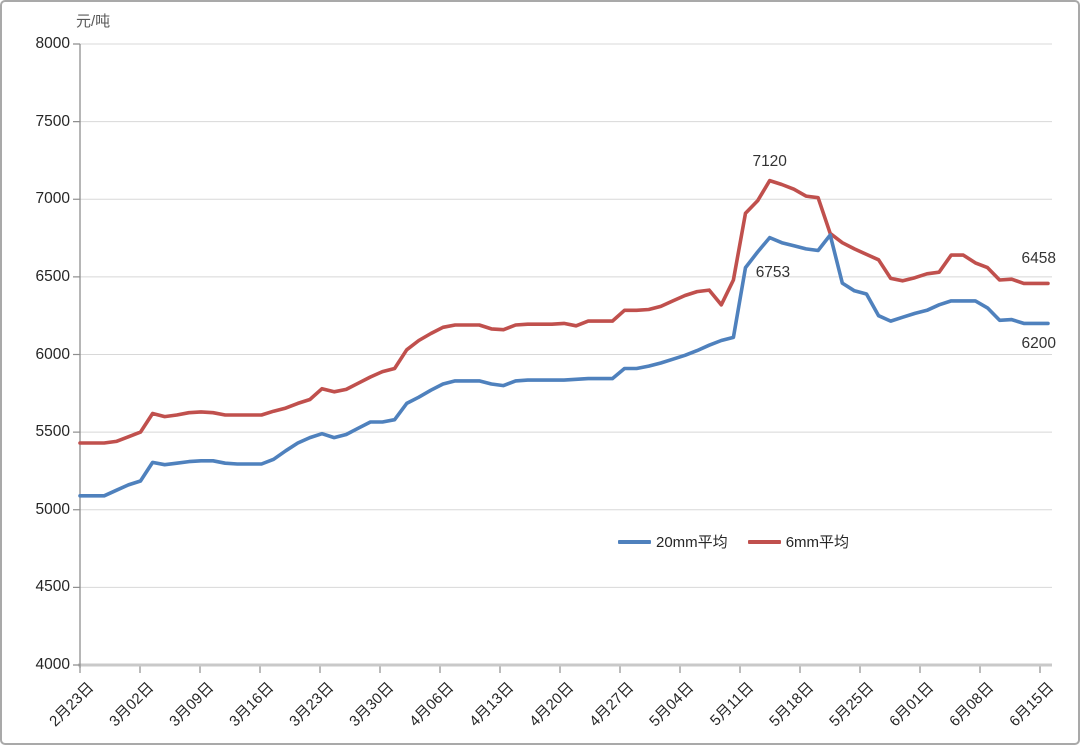 This screenshot has width=1080, height=745. What do you see at coordinates (769, 161) in the screenshot?
I see `point-value-annotation: 7120` at bounding box center [769, 161].